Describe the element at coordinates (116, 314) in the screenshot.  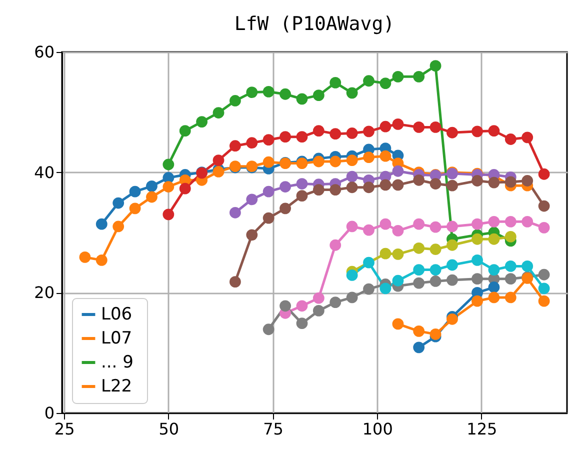
I see `legend-label: L06` at that location.